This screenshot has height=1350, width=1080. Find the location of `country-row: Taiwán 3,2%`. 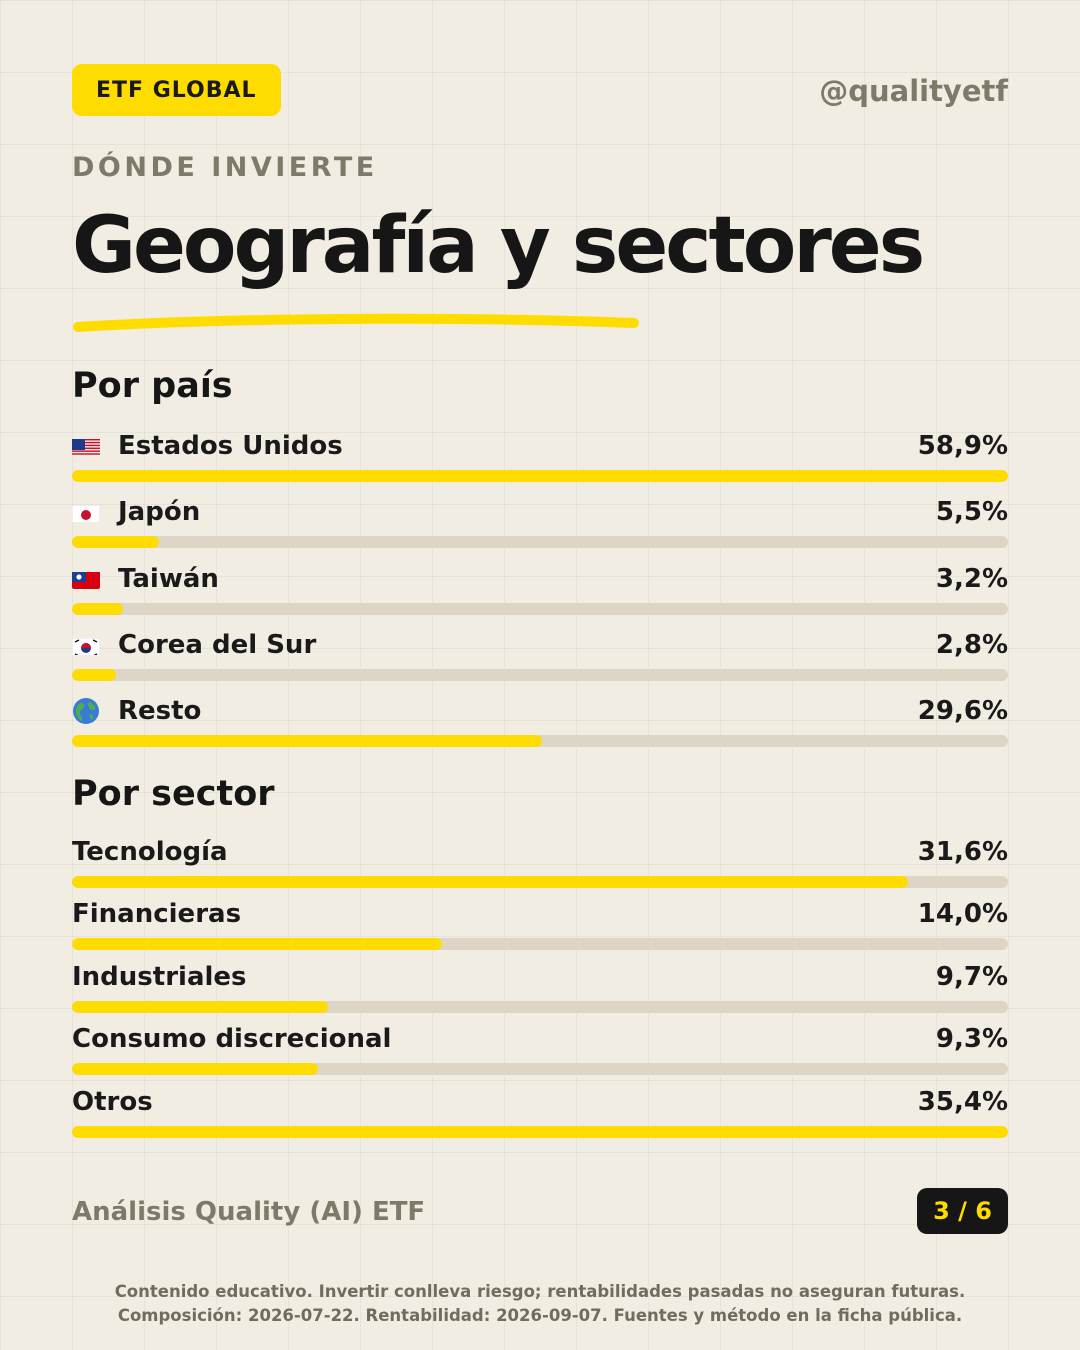

country-row: Taiwán 3,2% is located at coordinates (540, 587).